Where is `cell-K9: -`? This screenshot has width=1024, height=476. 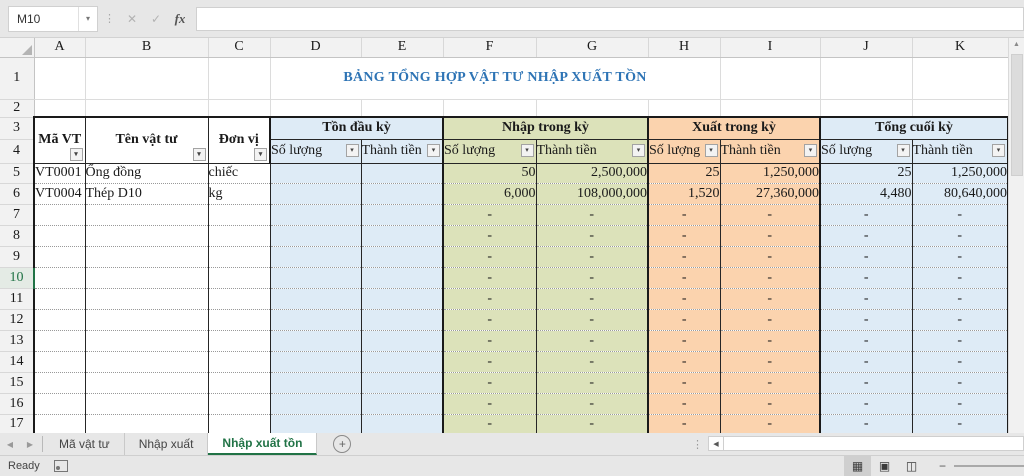 cell-K9: - is located at coordinates (959, 257).